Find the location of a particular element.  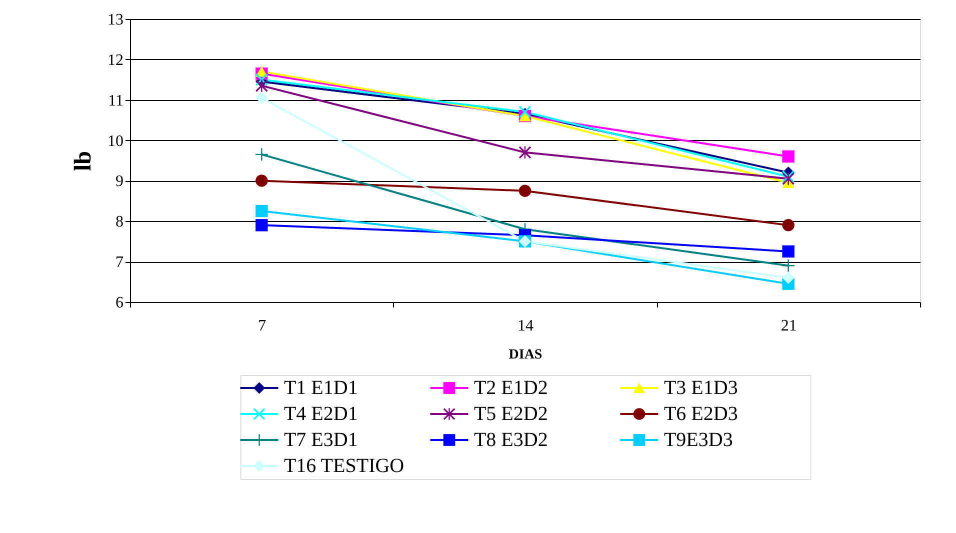

legend-label: T1 E1D1 is located at coordinates (321, 388).